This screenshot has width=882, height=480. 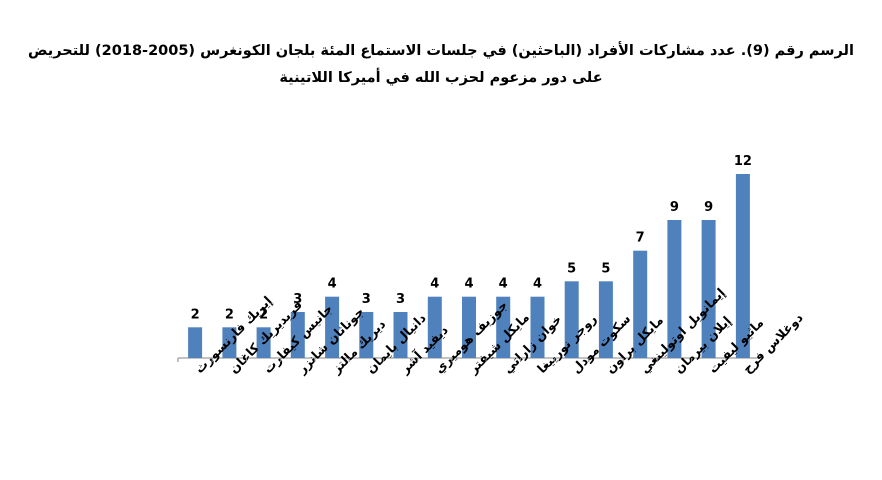 I want to click on data-label-12: 5, so click(x=571, y=268).